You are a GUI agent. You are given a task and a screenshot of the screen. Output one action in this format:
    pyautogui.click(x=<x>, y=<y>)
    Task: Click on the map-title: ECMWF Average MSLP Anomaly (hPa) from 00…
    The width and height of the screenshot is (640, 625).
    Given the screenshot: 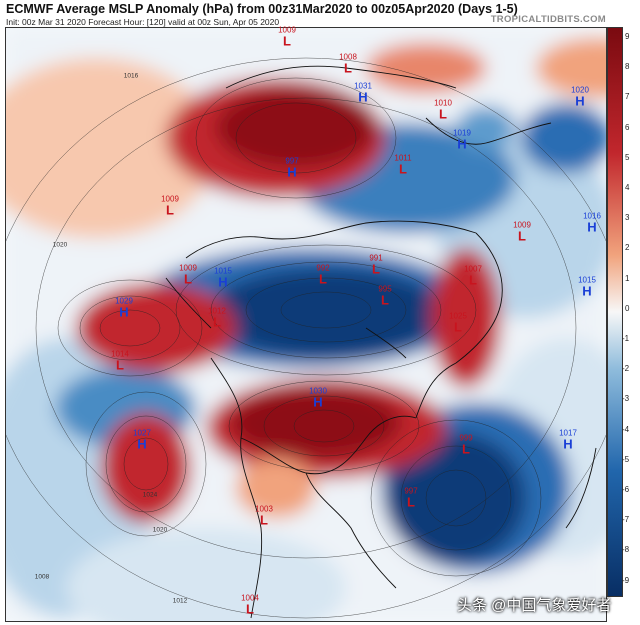 What is the action you would take?
    pyautogui.click(x=262, y=9)
    